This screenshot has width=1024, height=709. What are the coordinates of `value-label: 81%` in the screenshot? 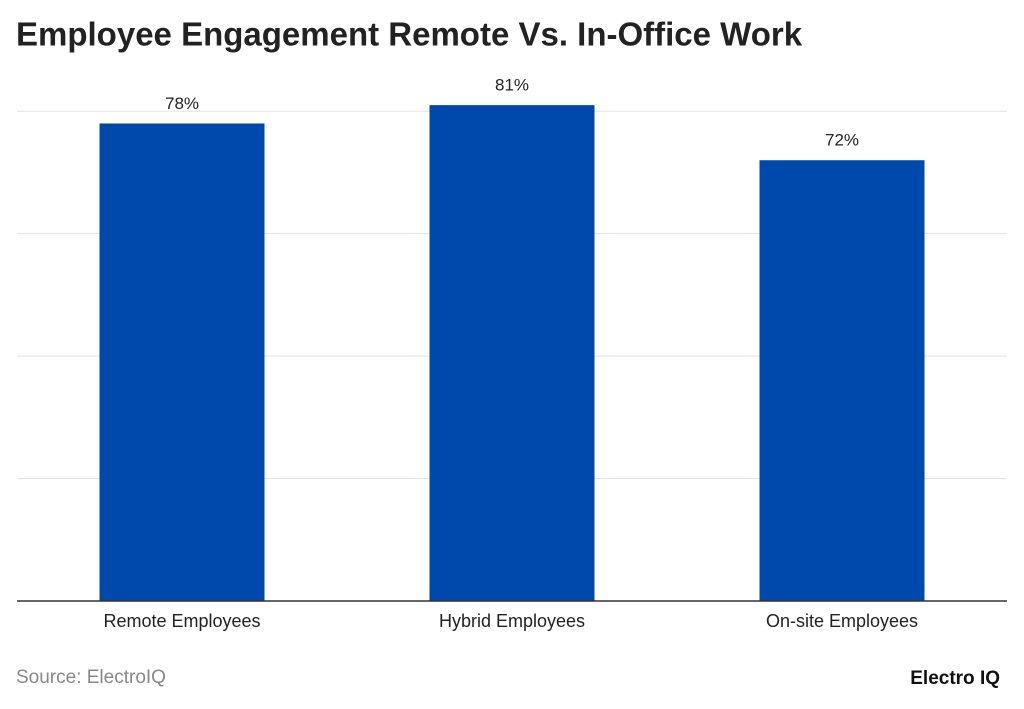 It's located at (512, 85).